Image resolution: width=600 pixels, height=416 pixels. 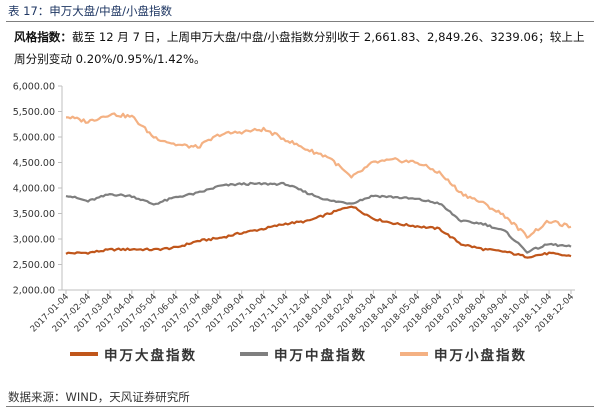 I want to click on chart-legend: 申万大盘指数 申万中盘指数 申万小盘指数, so click(x=300, y=353).